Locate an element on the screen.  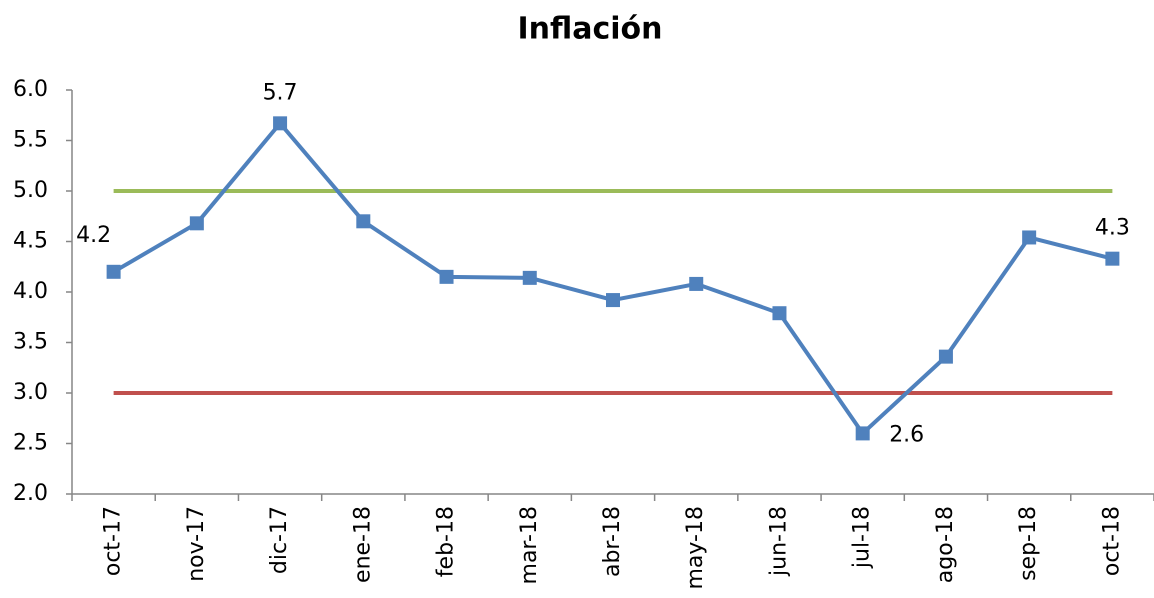
y-tick-label: 5.5 is located at coordinates (30, 140).